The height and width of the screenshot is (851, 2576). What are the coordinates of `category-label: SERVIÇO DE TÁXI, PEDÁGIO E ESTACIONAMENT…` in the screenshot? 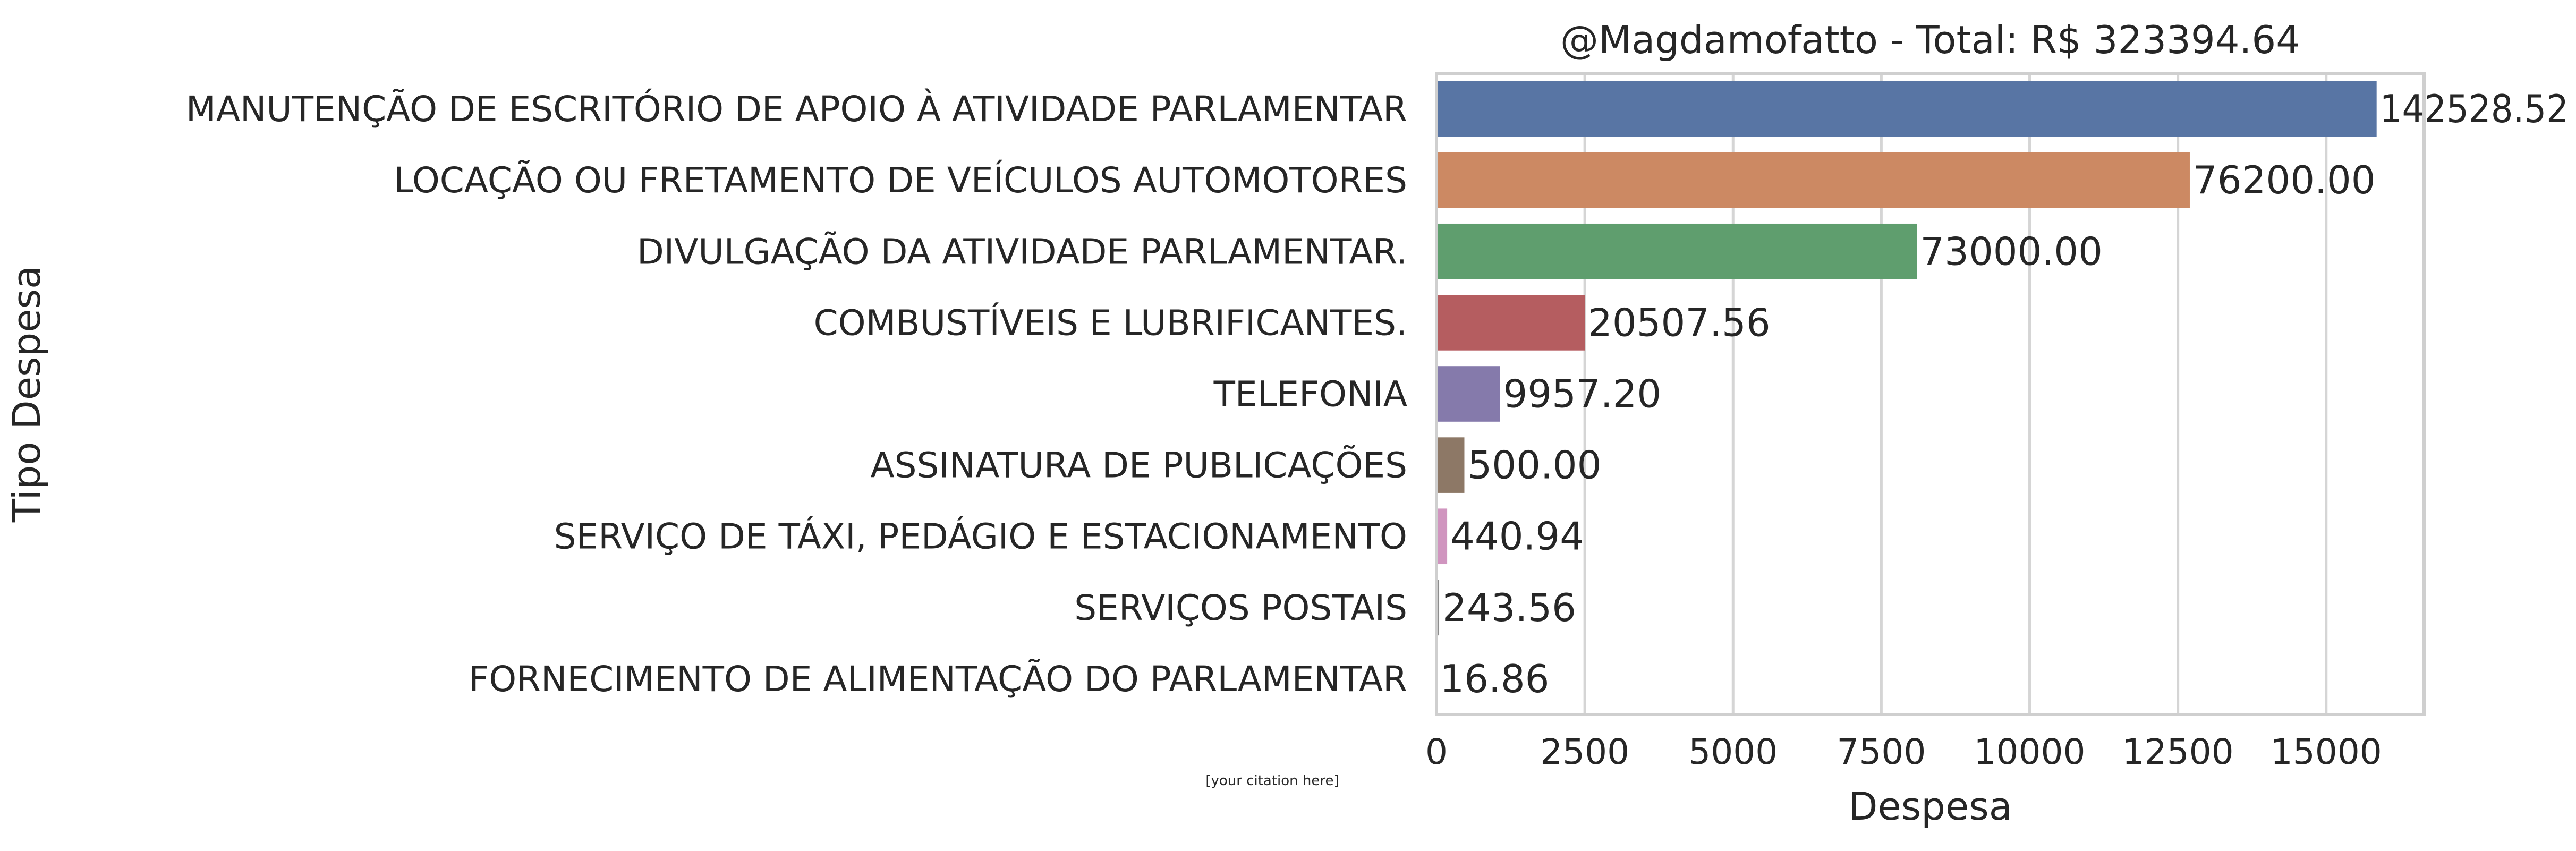 It's located at (980, 536).